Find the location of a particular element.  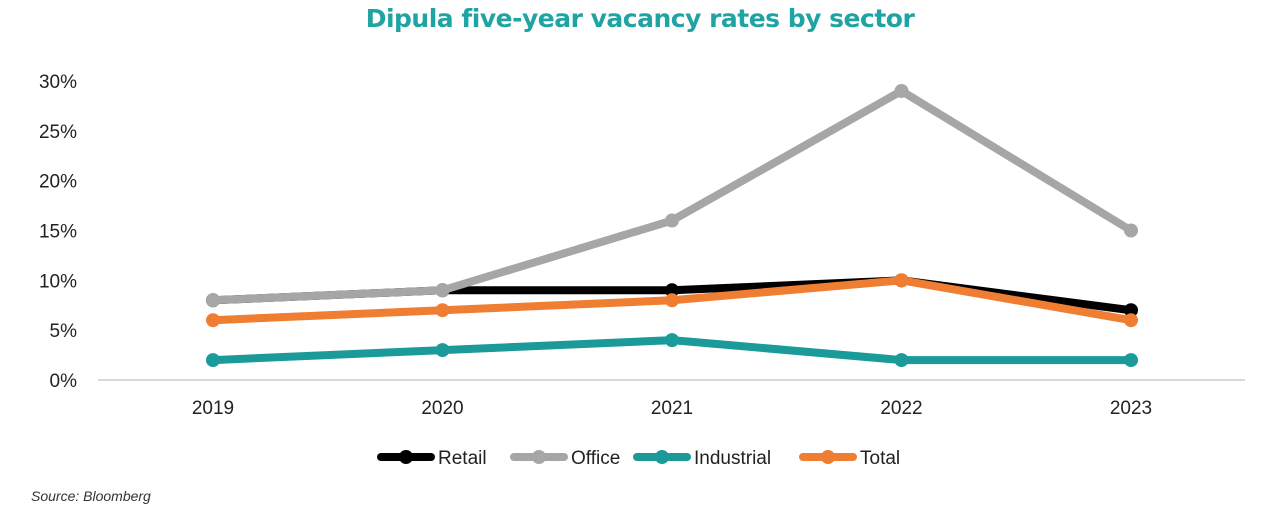

legend-label: Total is located at coordinates (880, 458).